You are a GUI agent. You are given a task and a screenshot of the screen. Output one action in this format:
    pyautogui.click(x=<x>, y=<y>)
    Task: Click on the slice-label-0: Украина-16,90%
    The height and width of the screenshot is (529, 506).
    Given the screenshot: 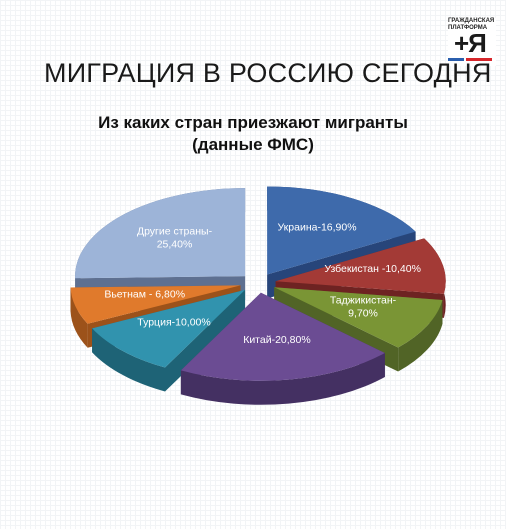 What is the action you would take?
    pyautogui.click(x=316, y=227)
    